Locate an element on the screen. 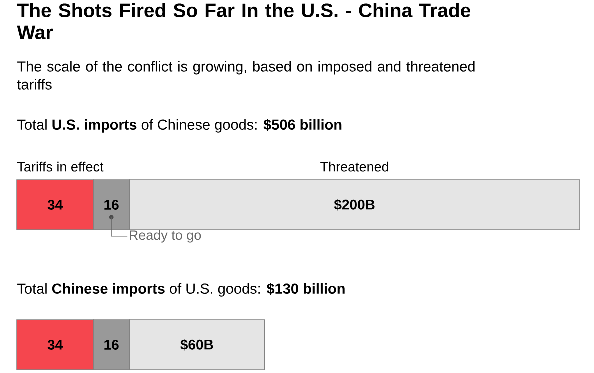 This screenshot has width=594, height=373. text: Tariffs in effect is located at coordinates (61, 167).